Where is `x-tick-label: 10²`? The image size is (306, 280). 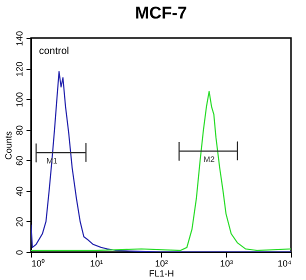
x-tick-label: 10² is located at coordinates (161, 263).